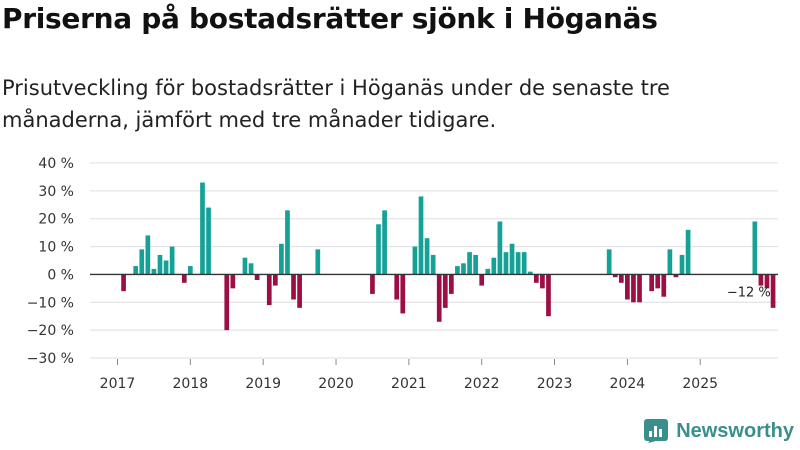  Describe the element at coordinates (700, 384) in the screenshot. I see `x-tick-label: 2025` at that location.